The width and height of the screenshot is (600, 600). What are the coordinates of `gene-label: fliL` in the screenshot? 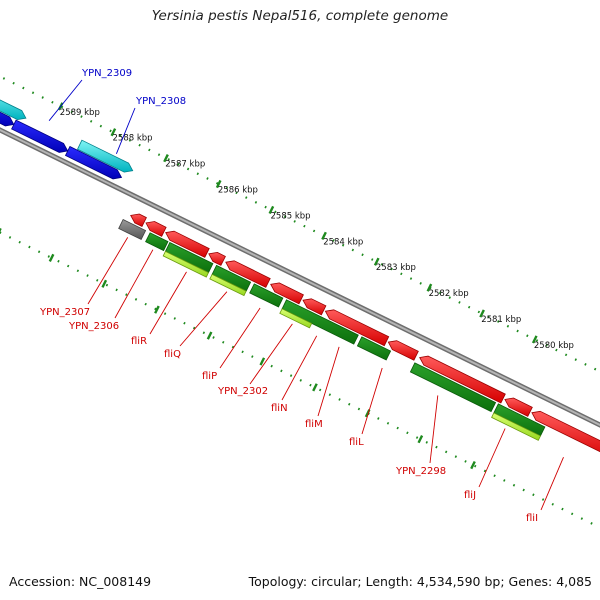 It's located at (356, 442).